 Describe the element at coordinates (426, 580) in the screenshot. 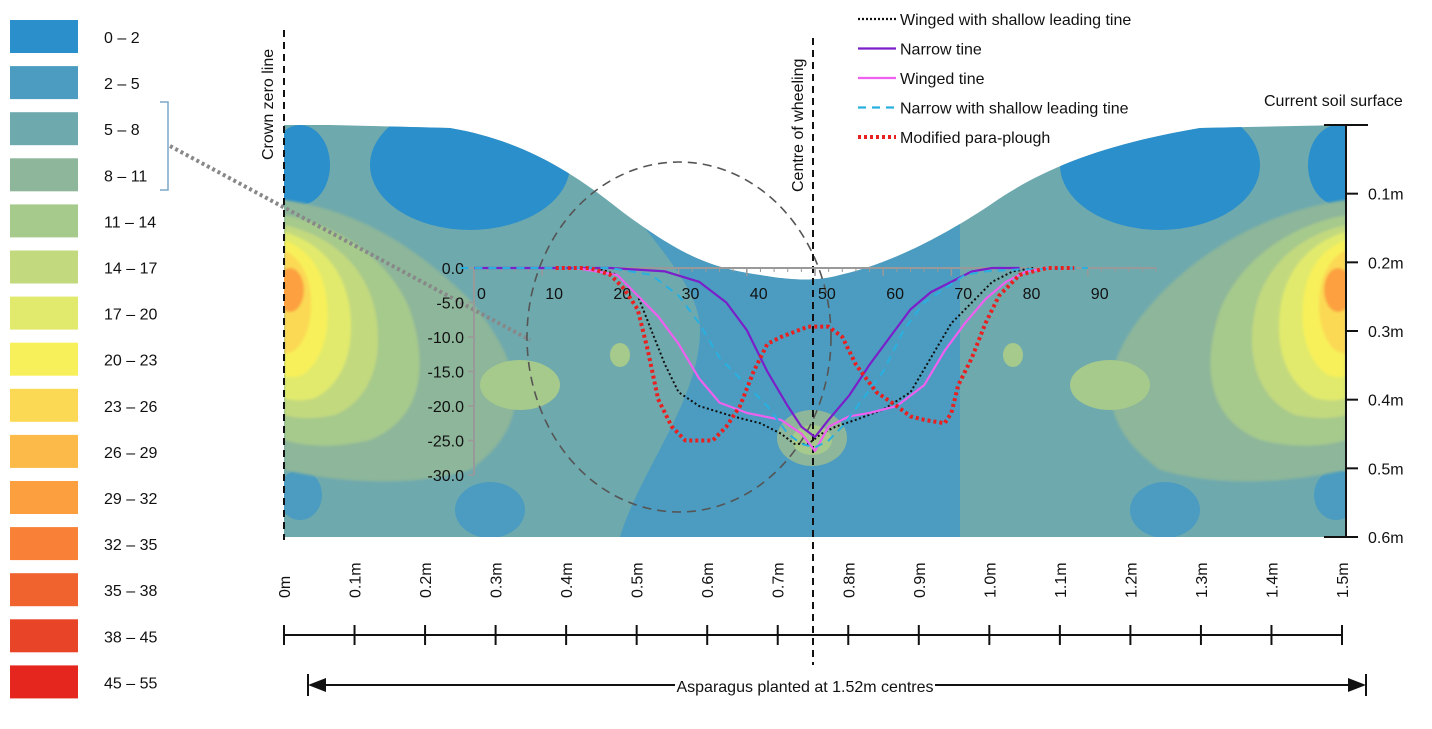

I see `horizontal-axis-tick-label: 0.2m` at that location.